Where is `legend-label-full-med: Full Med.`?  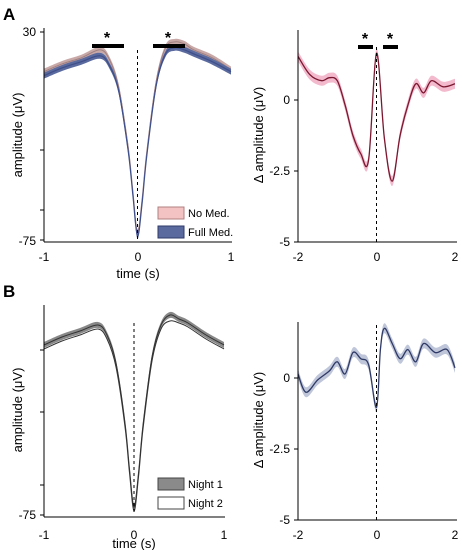 legend-label-full-med: Full Med. is located at coordinates (210, 233).